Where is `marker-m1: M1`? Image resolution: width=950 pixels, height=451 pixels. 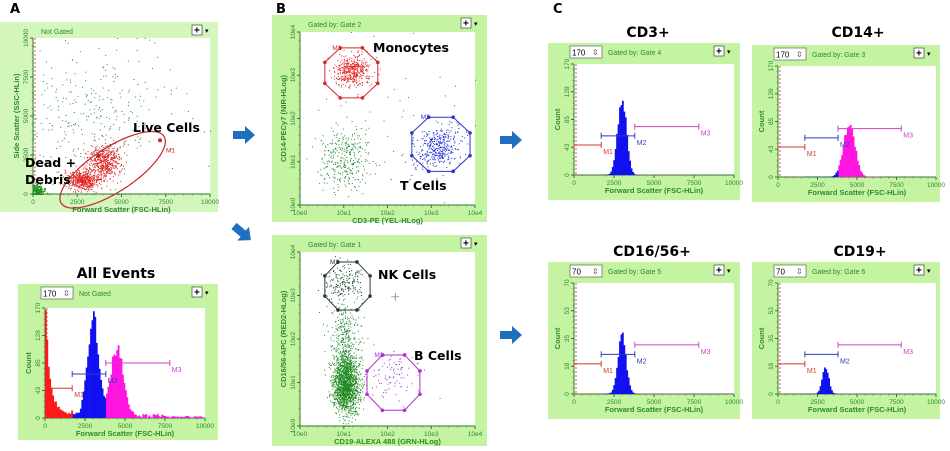 marker-m1: M1 is located at coordinates (64, 392).